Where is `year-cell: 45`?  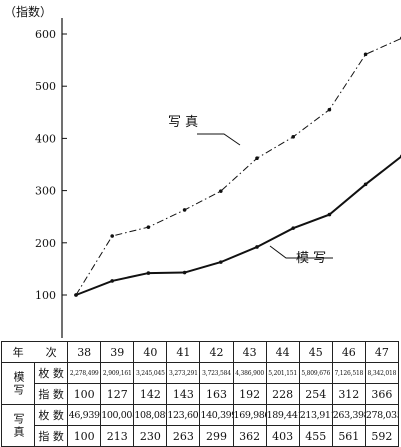 year-cell: 45 is located at coordinates (315, 352).